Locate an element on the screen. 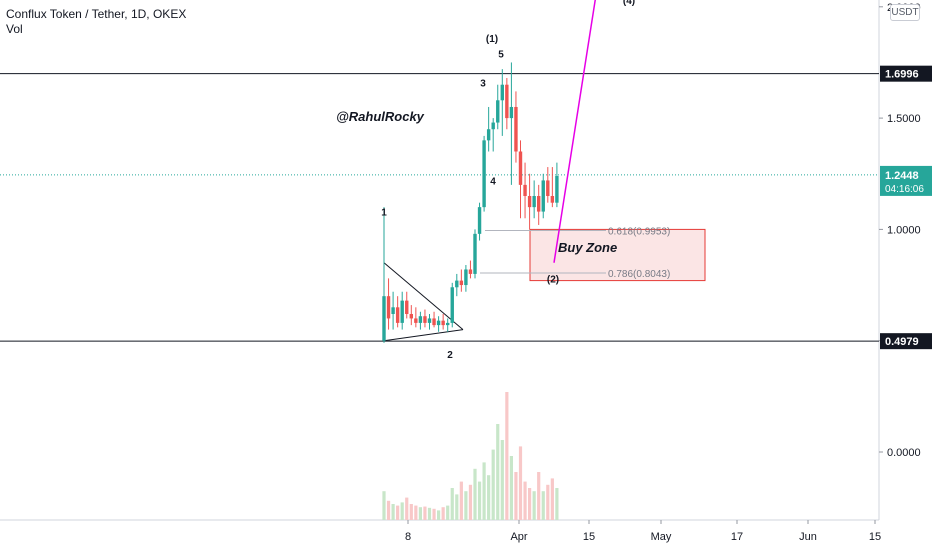  buy-zone-box is located at coordinates (617, 255).